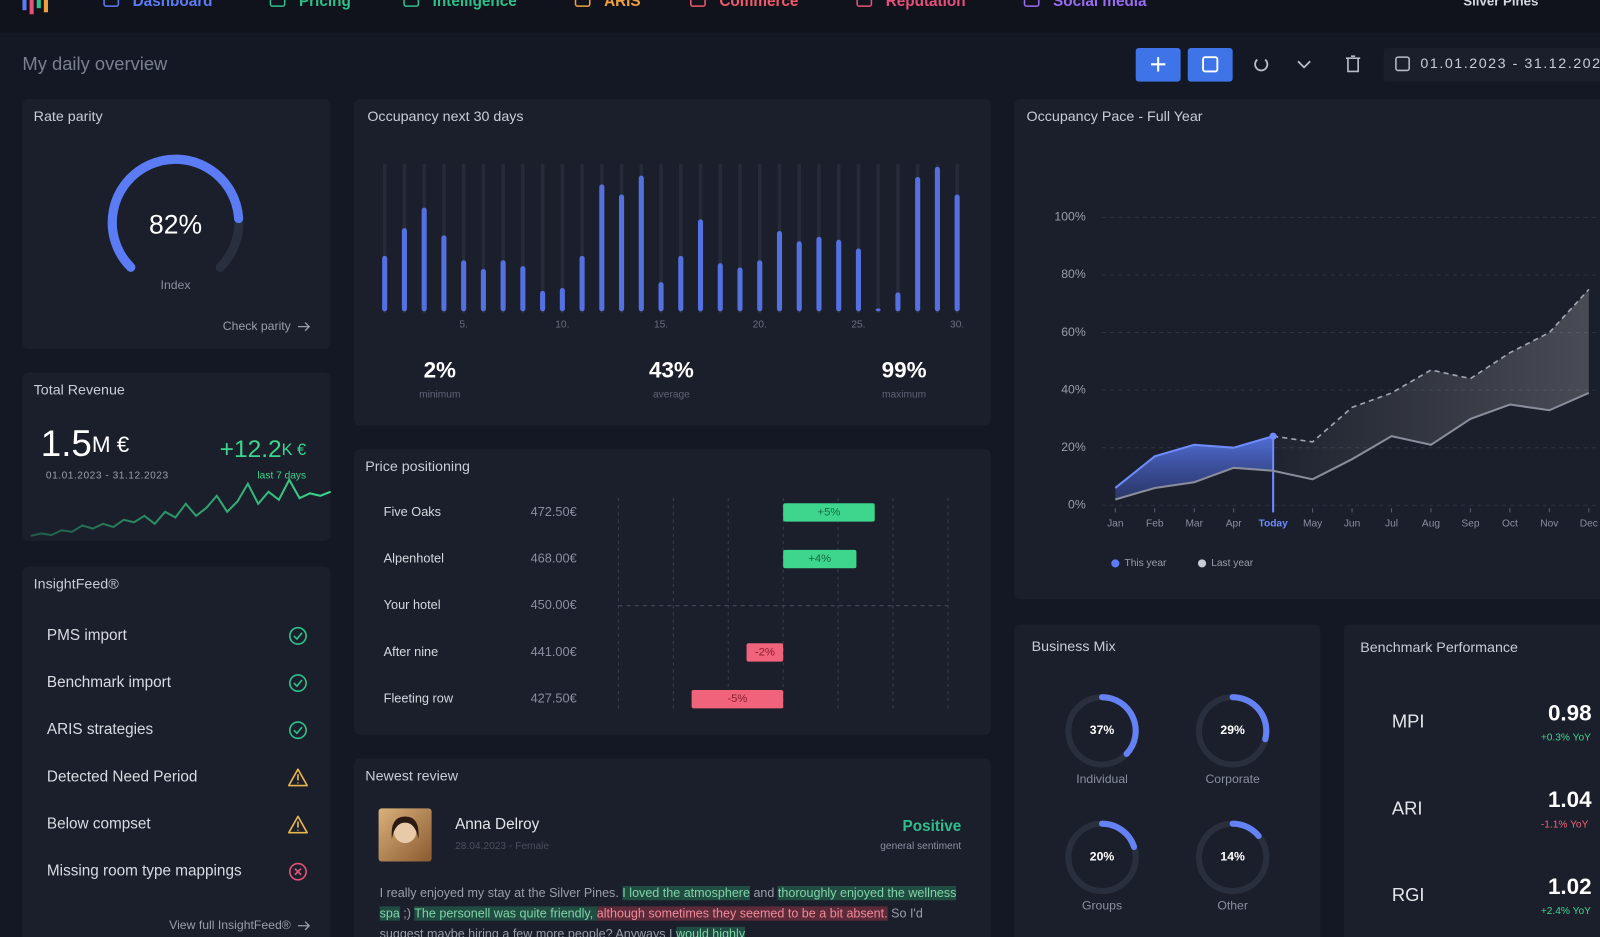 This screenshot has height=937, width=1600. What do you see at coordinates (412, 604) in the screenshot?
I see `hotel-name: Your hotel` at bounding box center [412, 604].